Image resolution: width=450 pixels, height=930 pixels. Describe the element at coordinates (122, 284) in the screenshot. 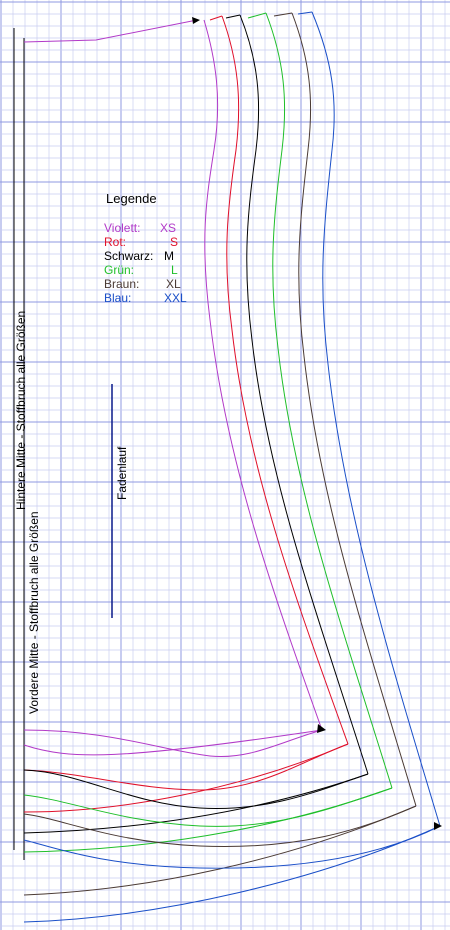

I see `legend-color-name: Braun:` at that location.